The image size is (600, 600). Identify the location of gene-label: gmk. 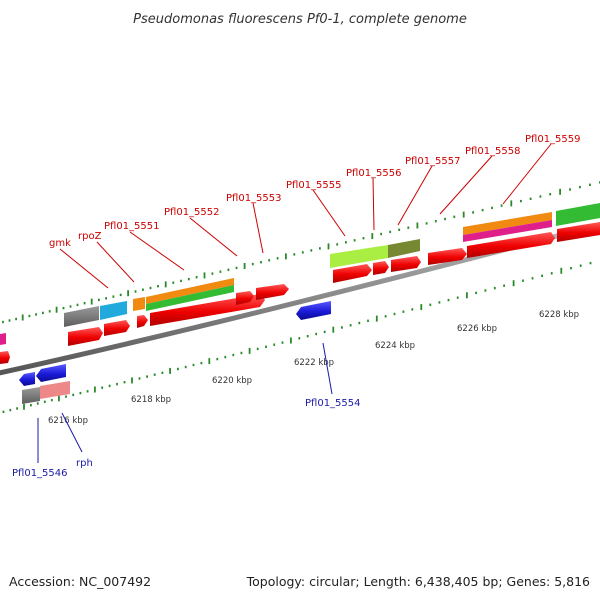
(60, 243).